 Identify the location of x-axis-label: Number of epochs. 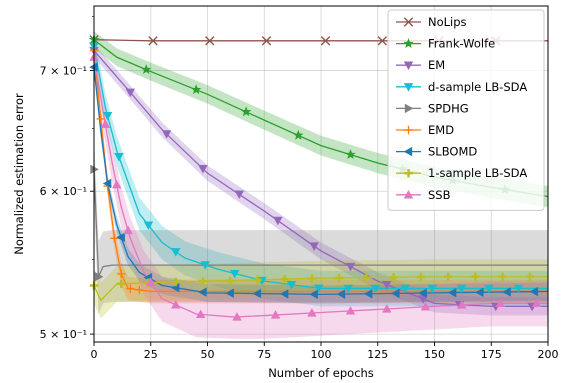
(321, 373).